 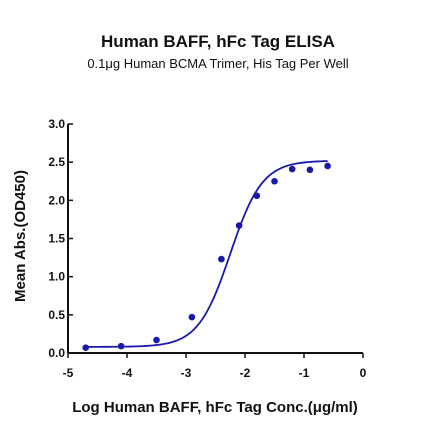 What do you see at coordinates (56, 277) in the screenshot?
I see `y-tick-label: 1.0` at bounding box center [56, 277].